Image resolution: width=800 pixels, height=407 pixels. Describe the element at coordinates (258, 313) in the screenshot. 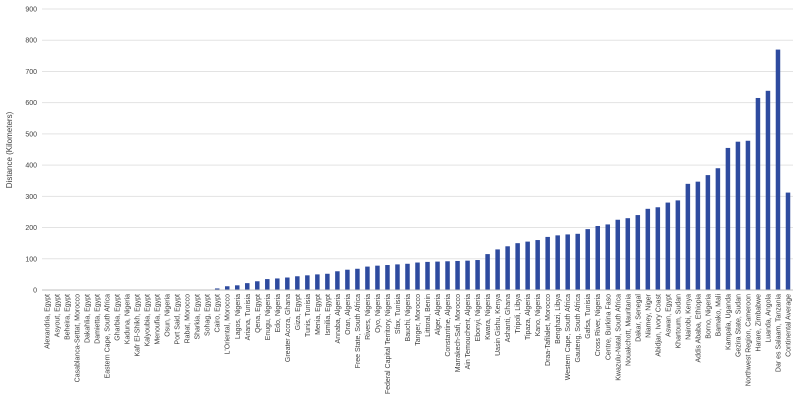

I see `x-tick-label: Qena, Egypt` at that location.